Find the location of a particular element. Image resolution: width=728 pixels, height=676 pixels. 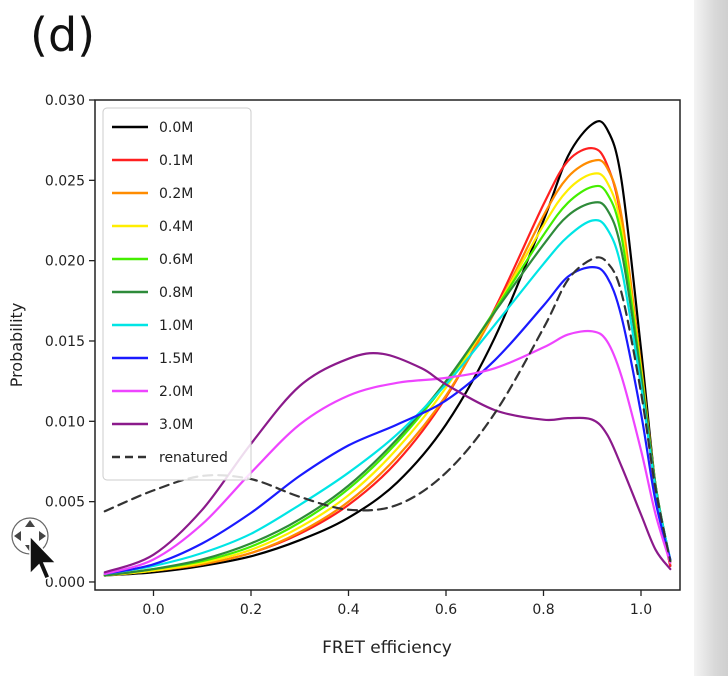

x-tick-label: 0.2 is located at coordinates (251, 610).